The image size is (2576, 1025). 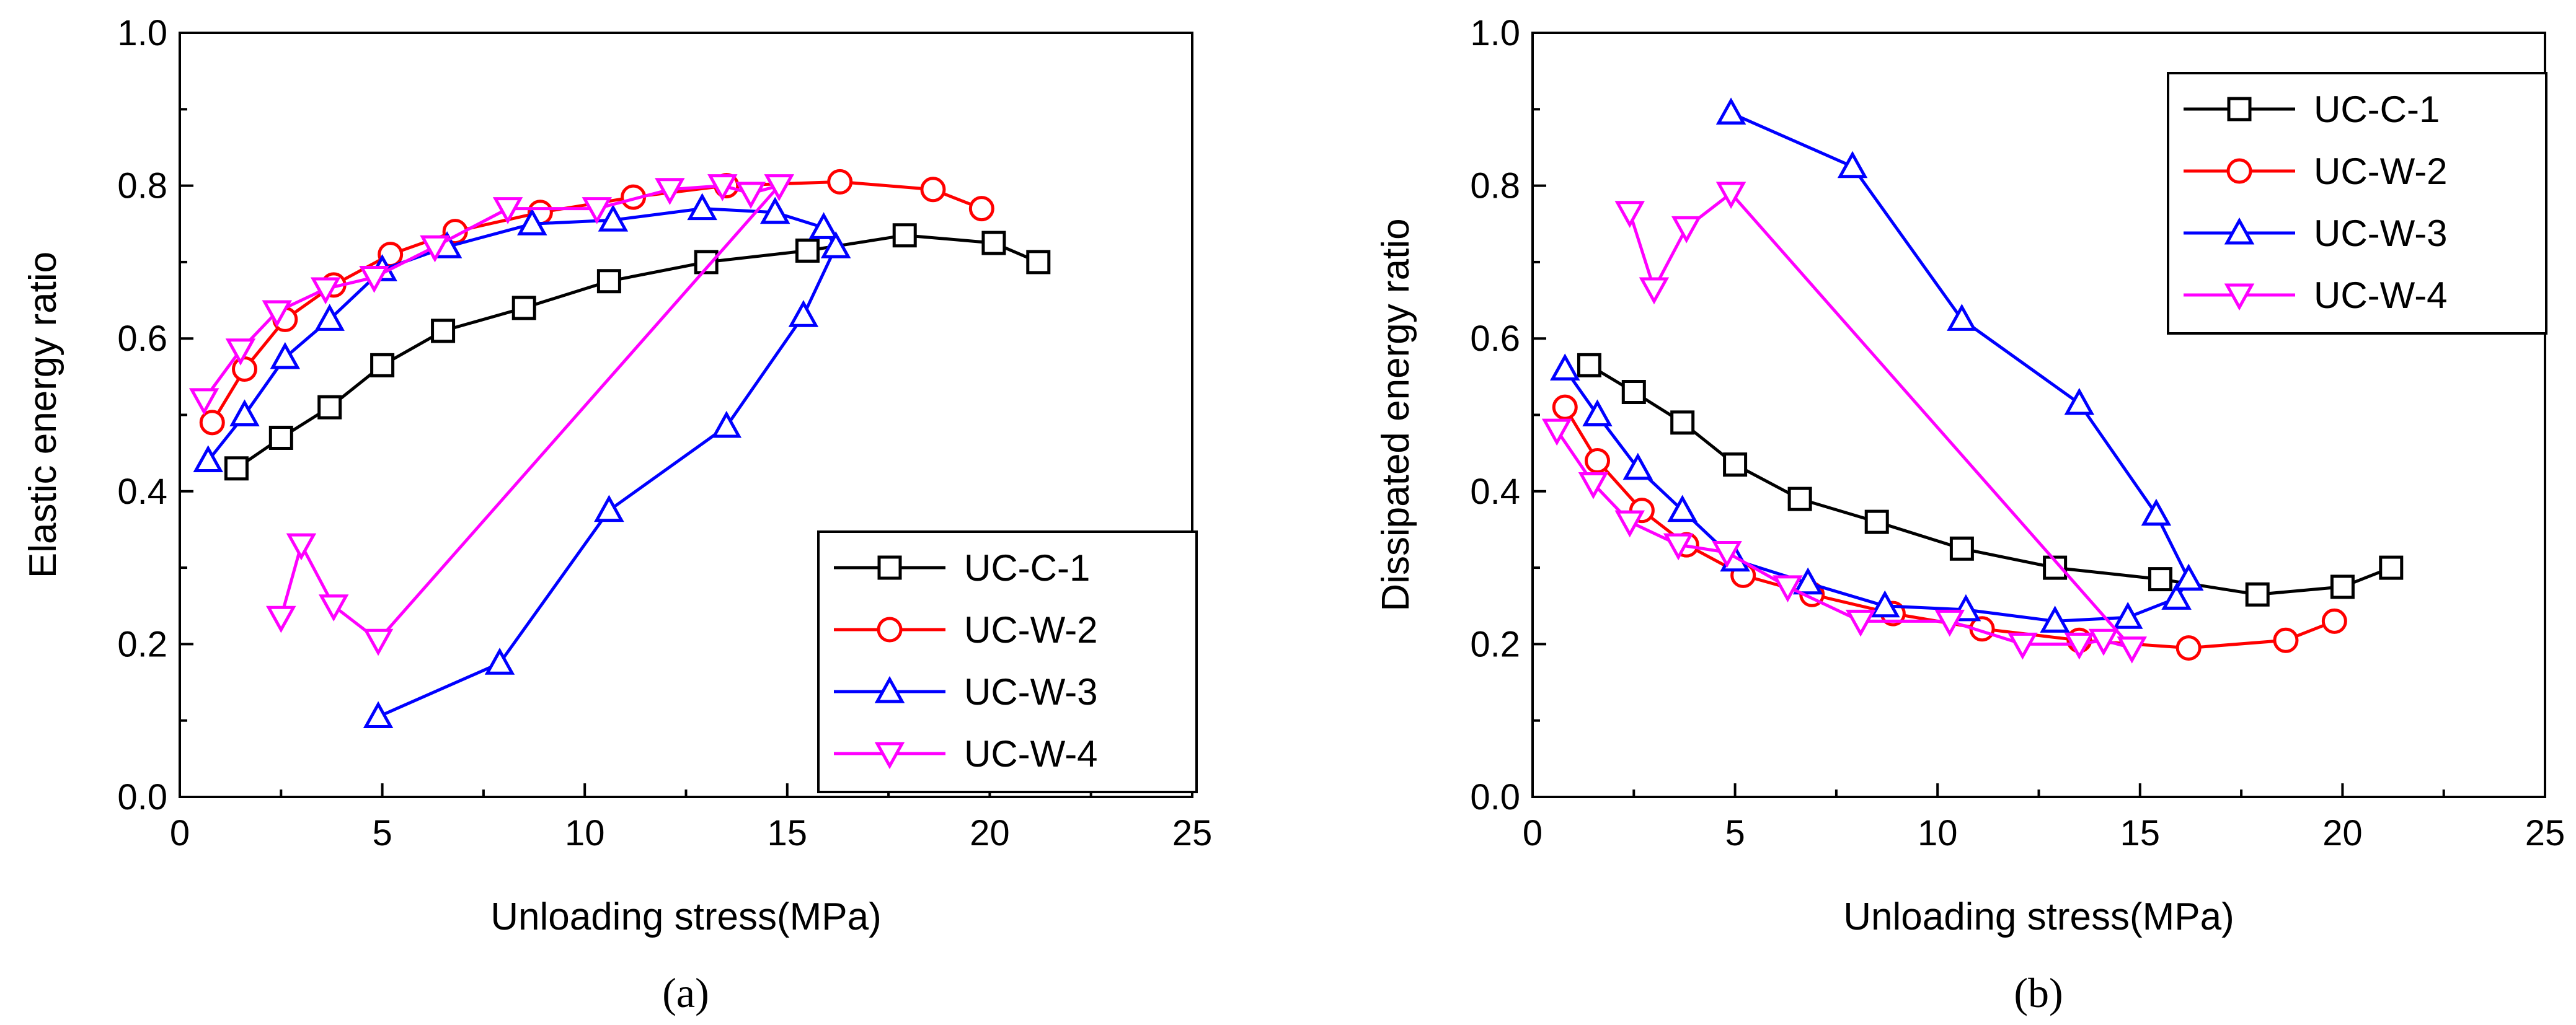 What do you see at coordinates (2038, 992) in the screenshot?
I see `caption-b: (b)` at bounding box center [2038, 992].